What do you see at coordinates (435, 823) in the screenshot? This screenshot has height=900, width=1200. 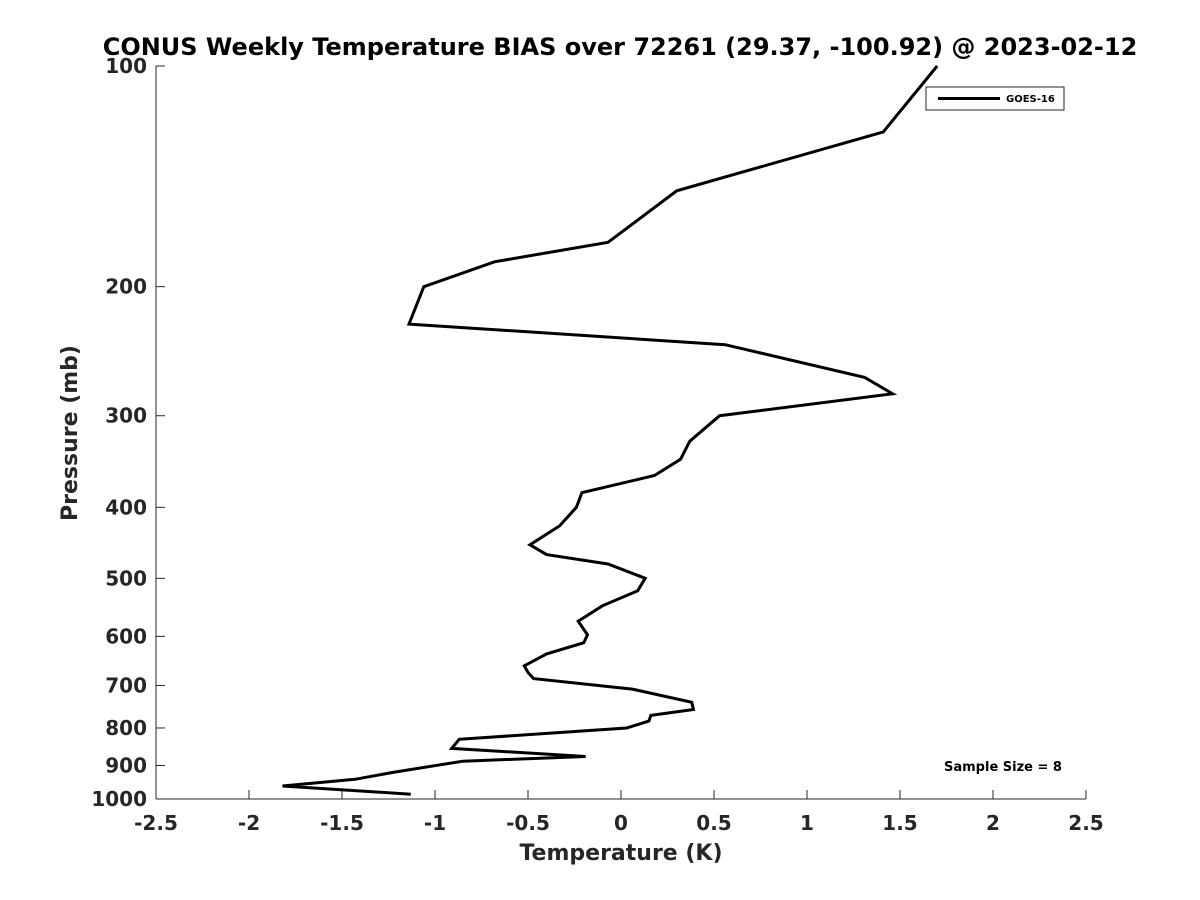 I see `x-tick-label: -1` at bounding box center [435, 823].